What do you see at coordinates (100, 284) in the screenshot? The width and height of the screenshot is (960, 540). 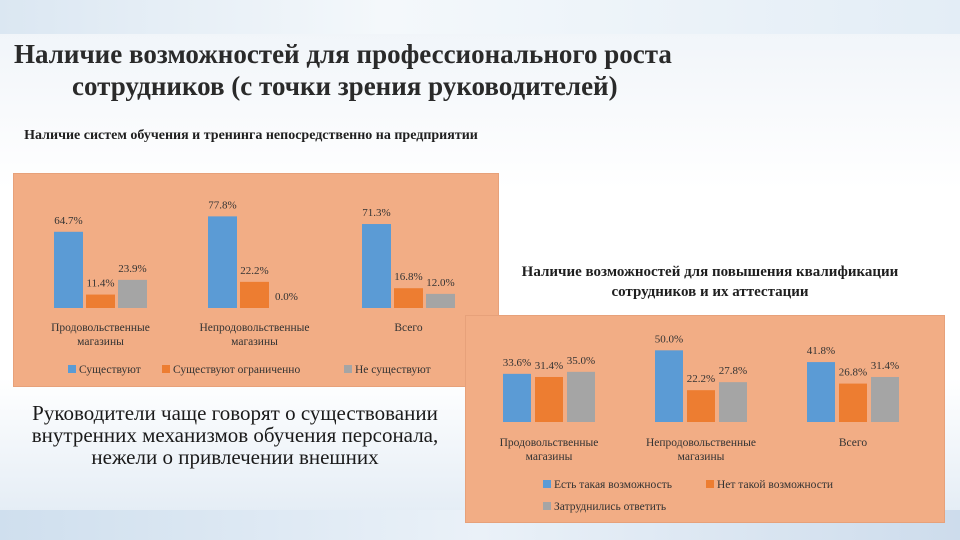 I see `chart1-data-label-s1-c0: 11.4%` at bounding box center [100, 284].